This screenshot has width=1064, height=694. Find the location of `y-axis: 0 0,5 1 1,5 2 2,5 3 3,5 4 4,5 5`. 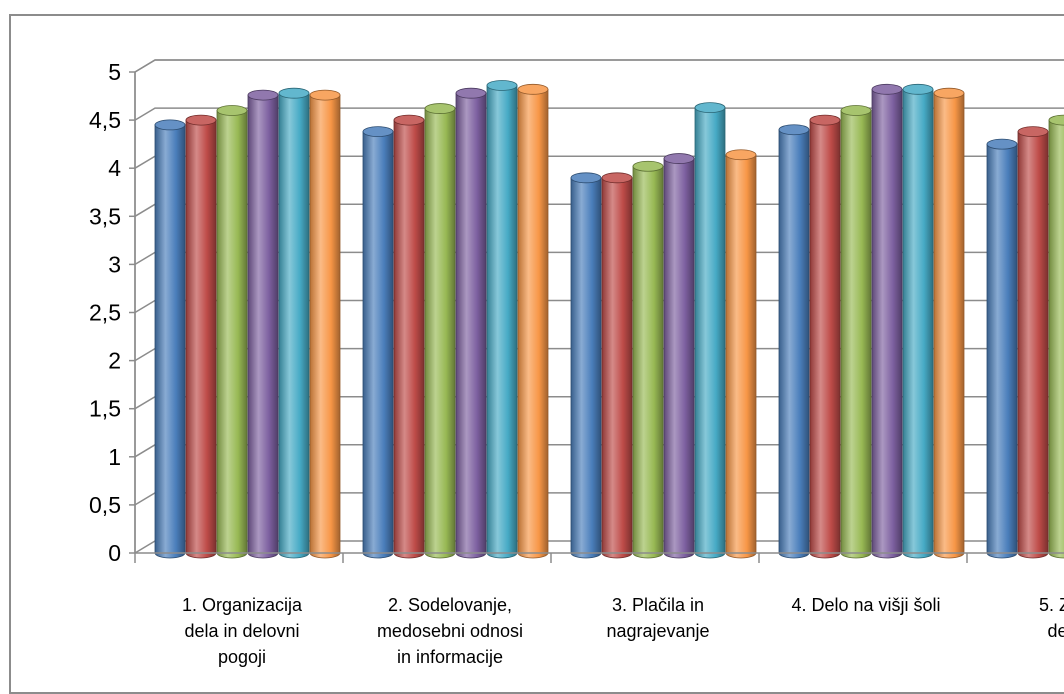

y-axis: 0 0,5 1 1,5 2 2,5 3 3,5 4 4,5 5 is located at coordinates (112, 312).